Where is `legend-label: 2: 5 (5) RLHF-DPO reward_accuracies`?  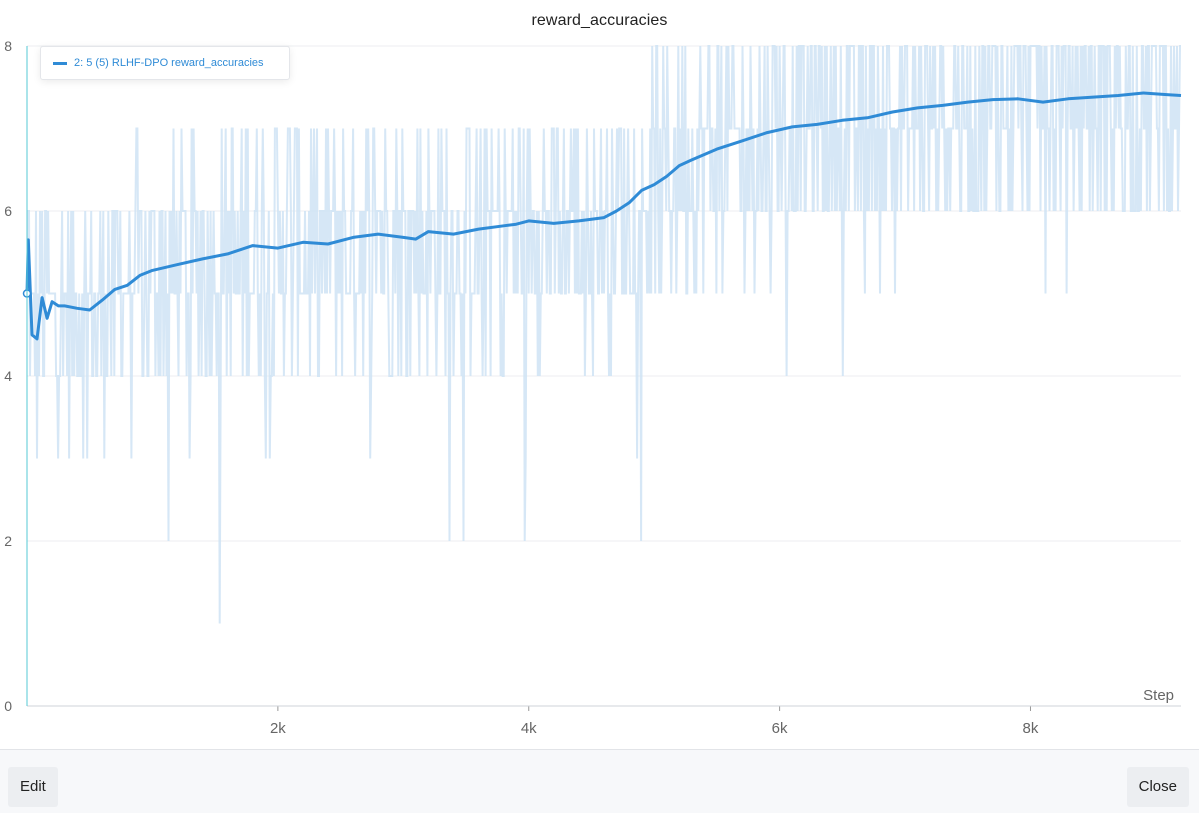 legend-label: 2: 5 (5) RLHF-DPO reward_accuracies is located at coordinates (169, 63).